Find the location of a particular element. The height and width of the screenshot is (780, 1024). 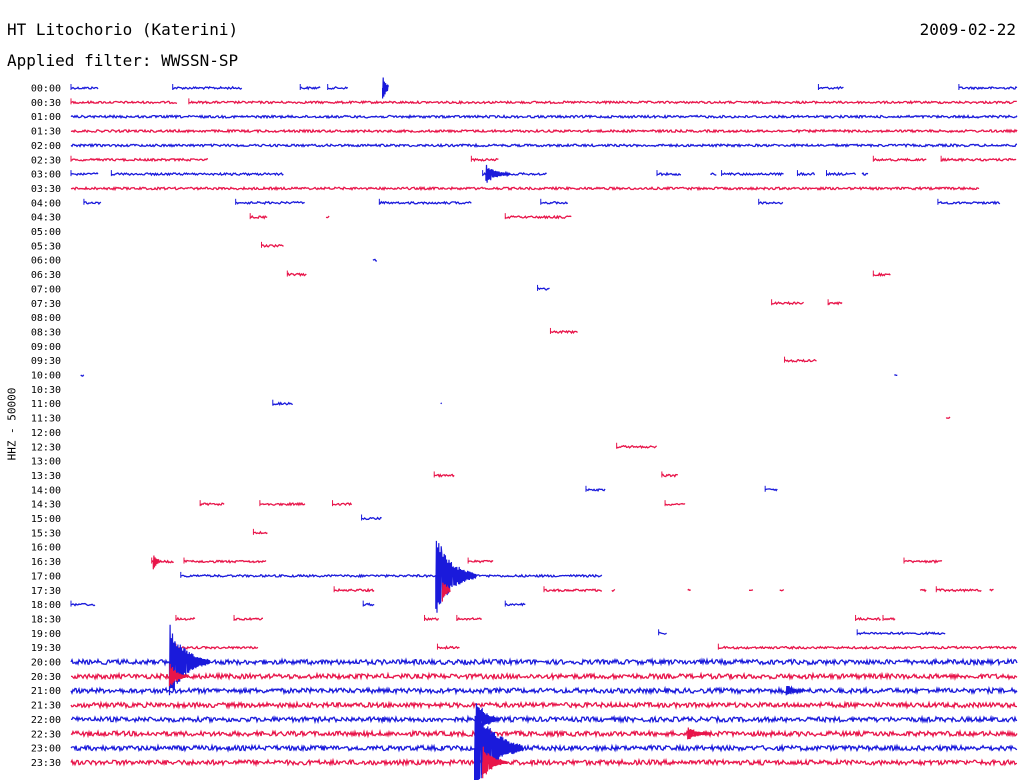

row-tick-label: 13:00 is located at coordinates (46, 462).